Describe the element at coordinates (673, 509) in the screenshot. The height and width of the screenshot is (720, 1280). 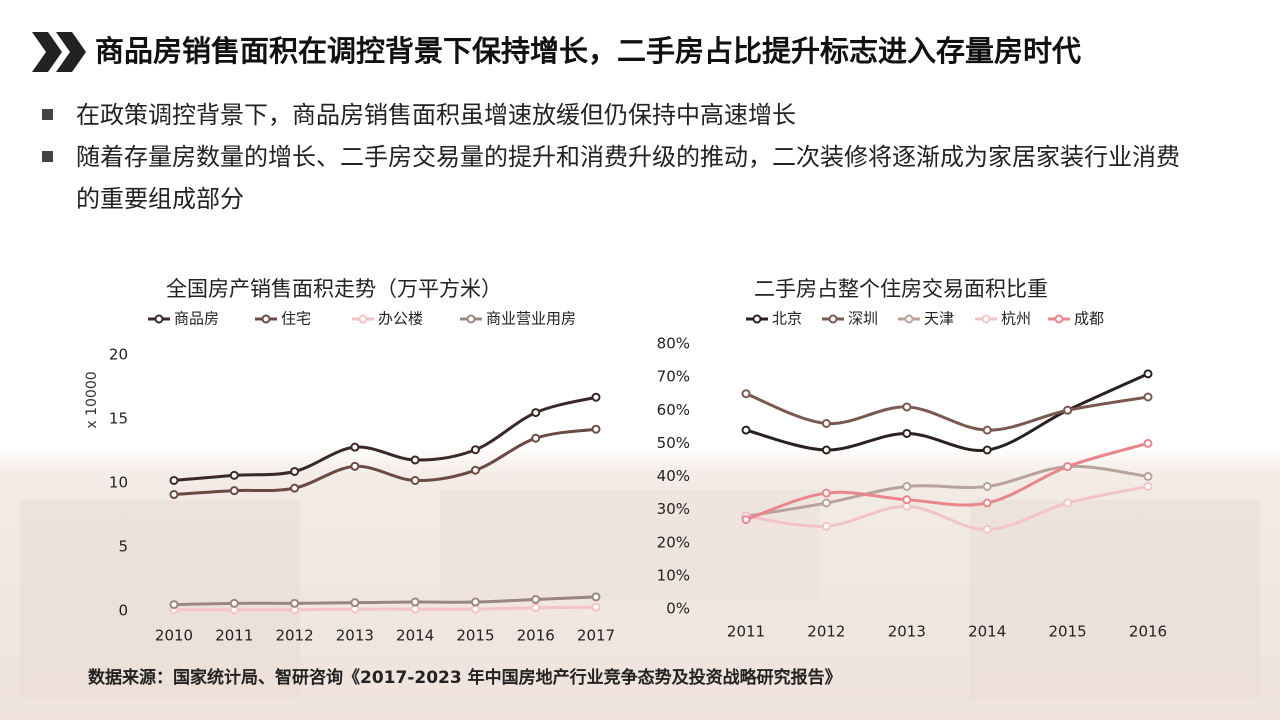
I see `y-tick-label: 30%` at that location.